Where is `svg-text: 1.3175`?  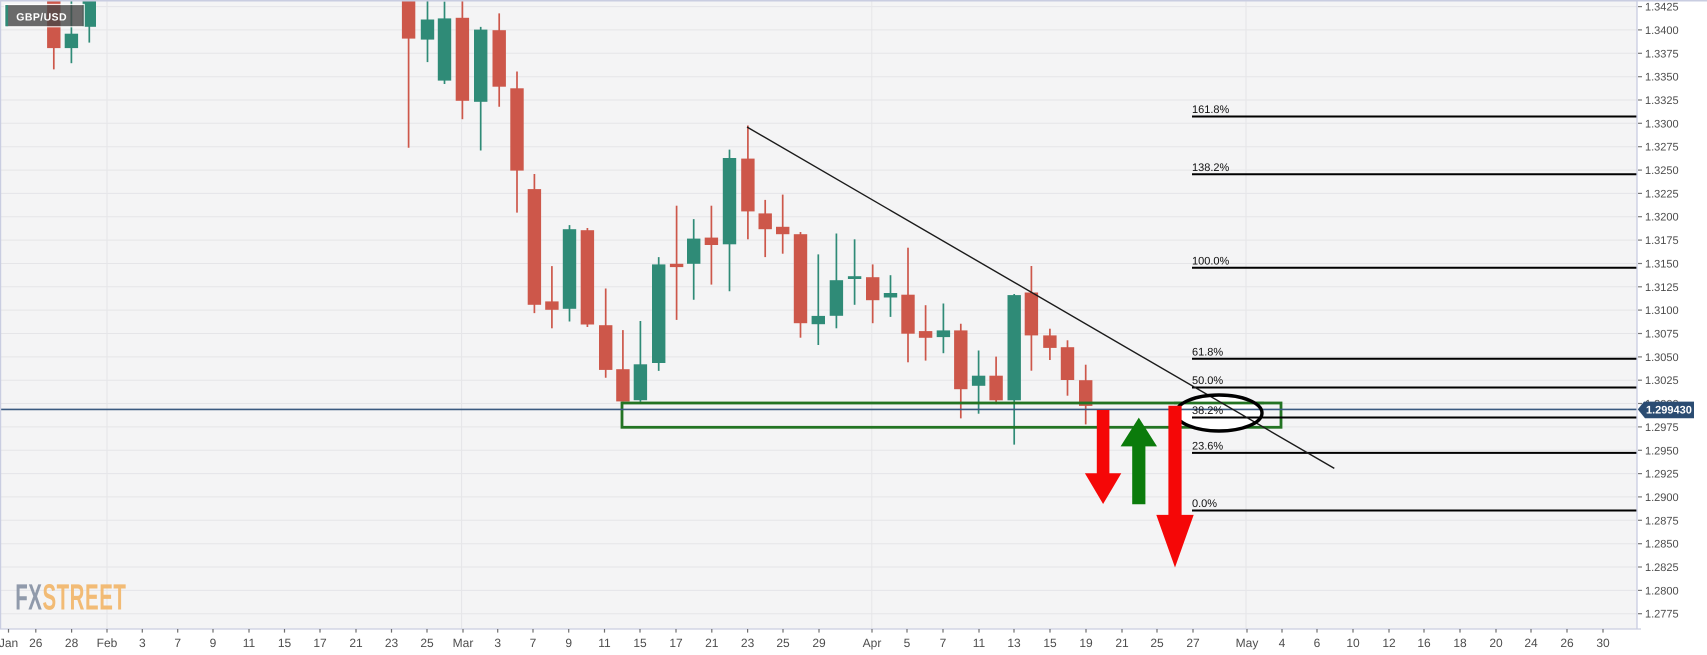
svg-text: 1.3175 is located at coordinates (1662, 241).